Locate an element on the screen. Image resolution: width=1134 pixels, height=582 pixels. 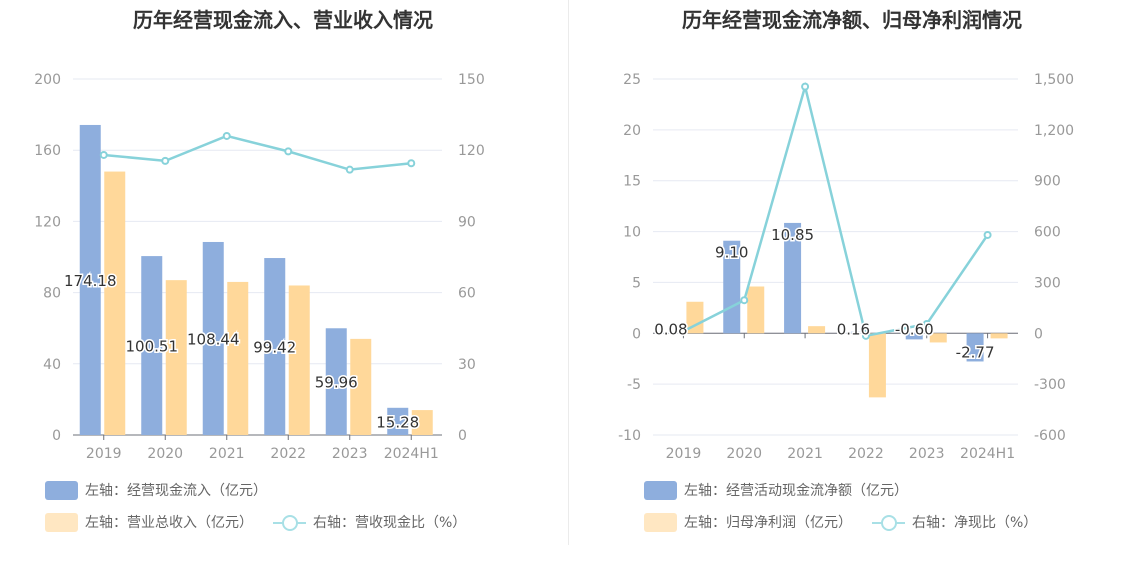
left-axis-tick-label: 40 is located at coordinates (52, 365).